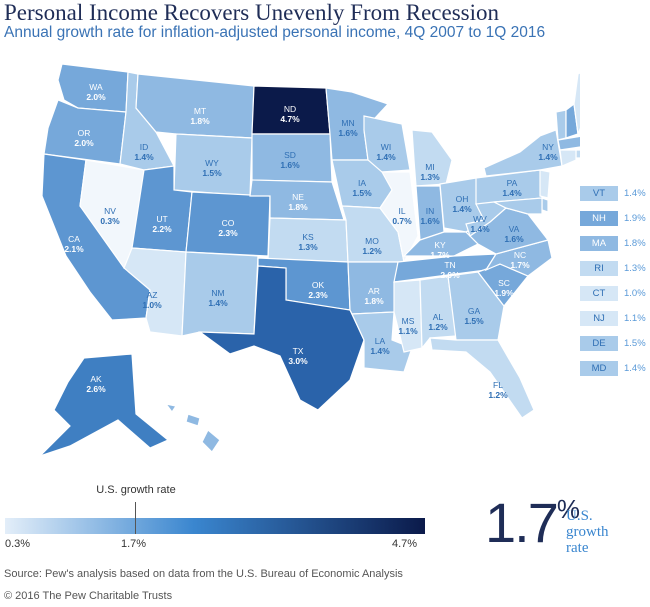  I want to click on state-FL, so click(482, 378).